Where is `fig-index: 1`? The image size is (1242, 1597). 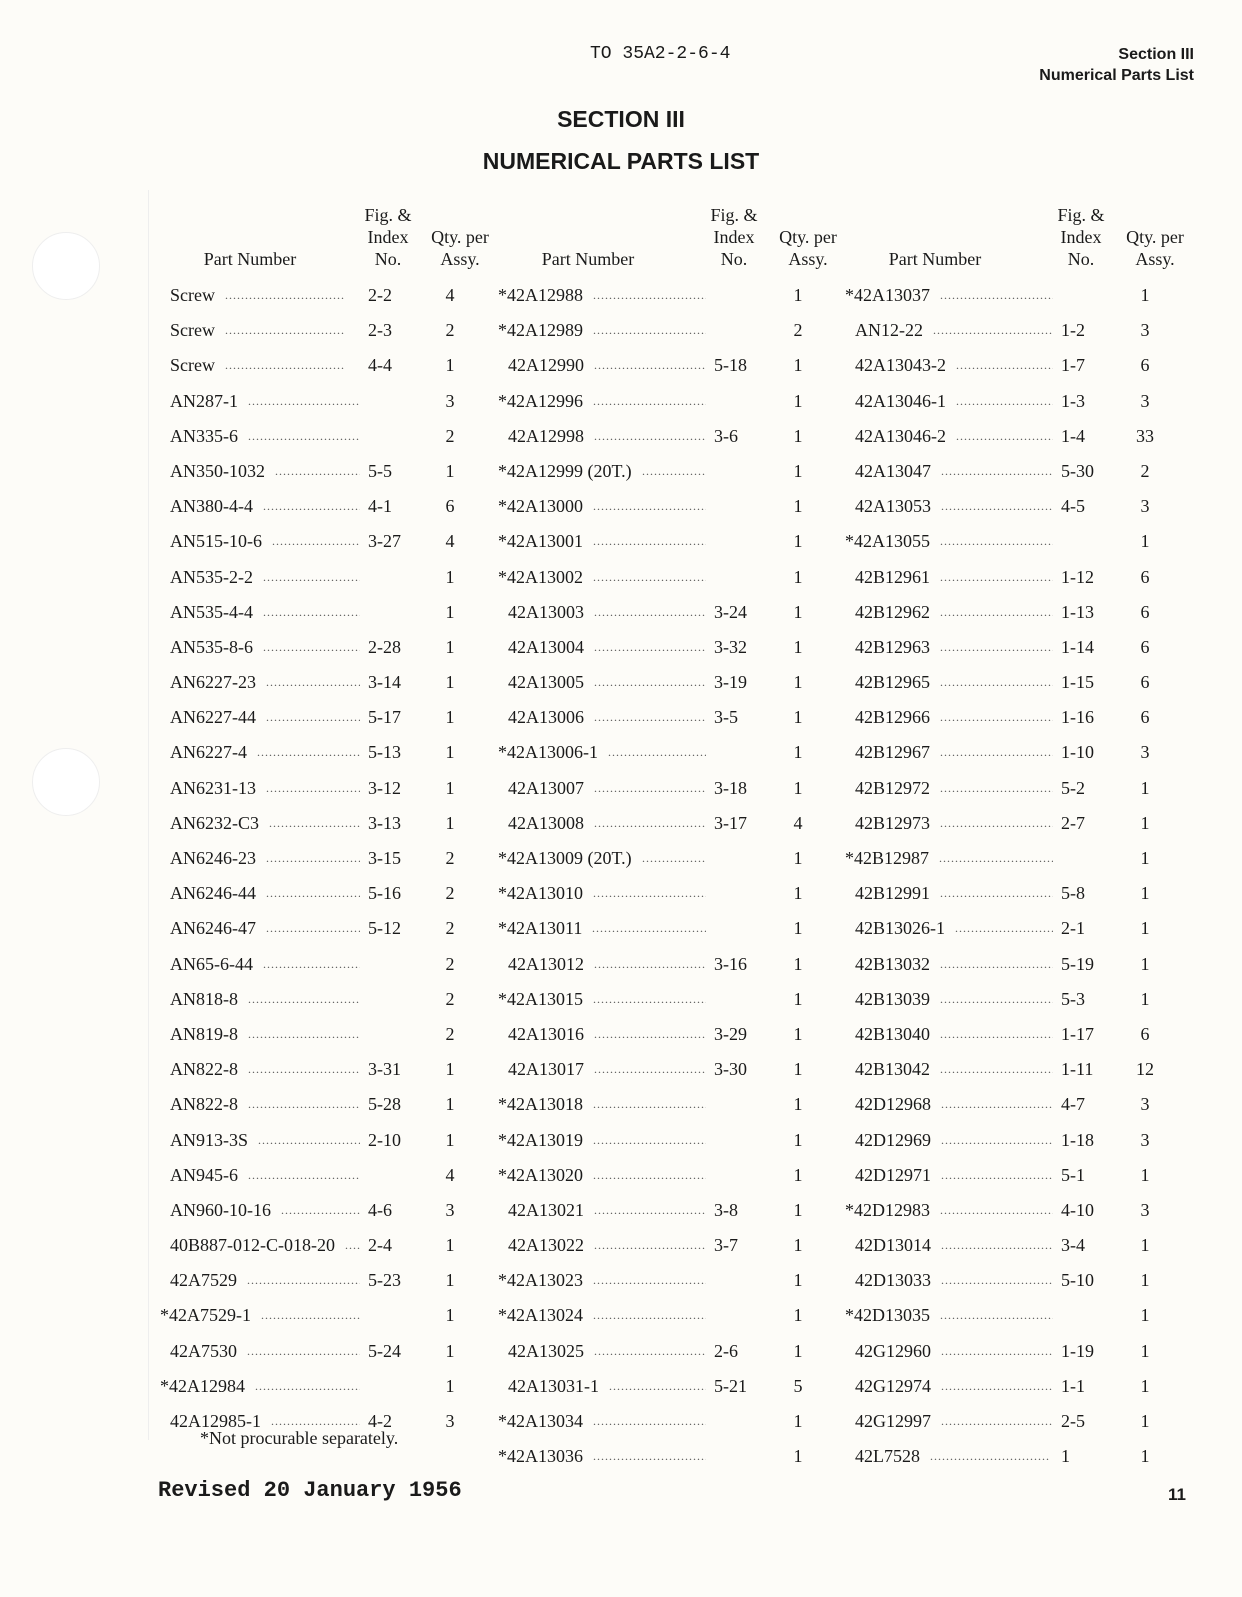 fig-index: 1 is located at coordinates (1065, 1456).